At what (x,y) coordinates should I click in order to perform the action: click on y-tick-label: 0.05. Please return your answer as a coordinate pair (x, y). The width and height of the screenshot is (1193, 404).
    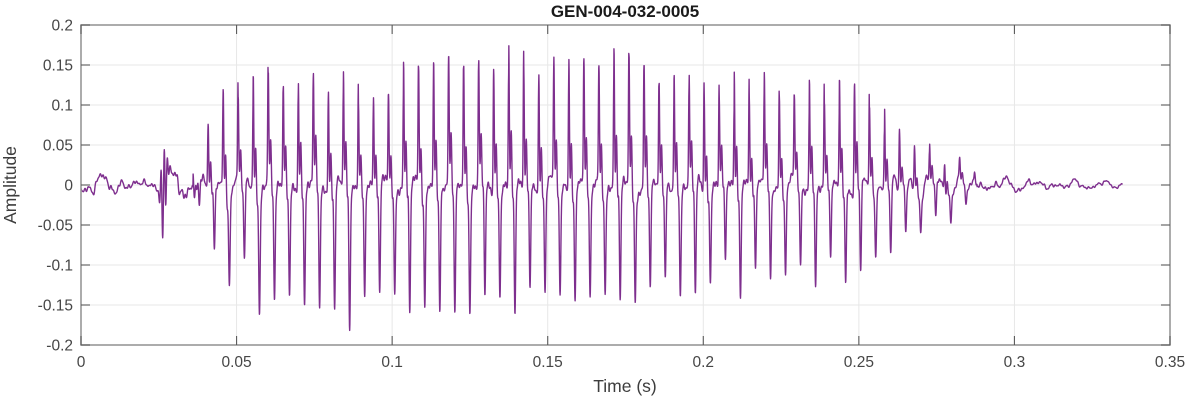
    Looking at the image, I should click on (58, 146).